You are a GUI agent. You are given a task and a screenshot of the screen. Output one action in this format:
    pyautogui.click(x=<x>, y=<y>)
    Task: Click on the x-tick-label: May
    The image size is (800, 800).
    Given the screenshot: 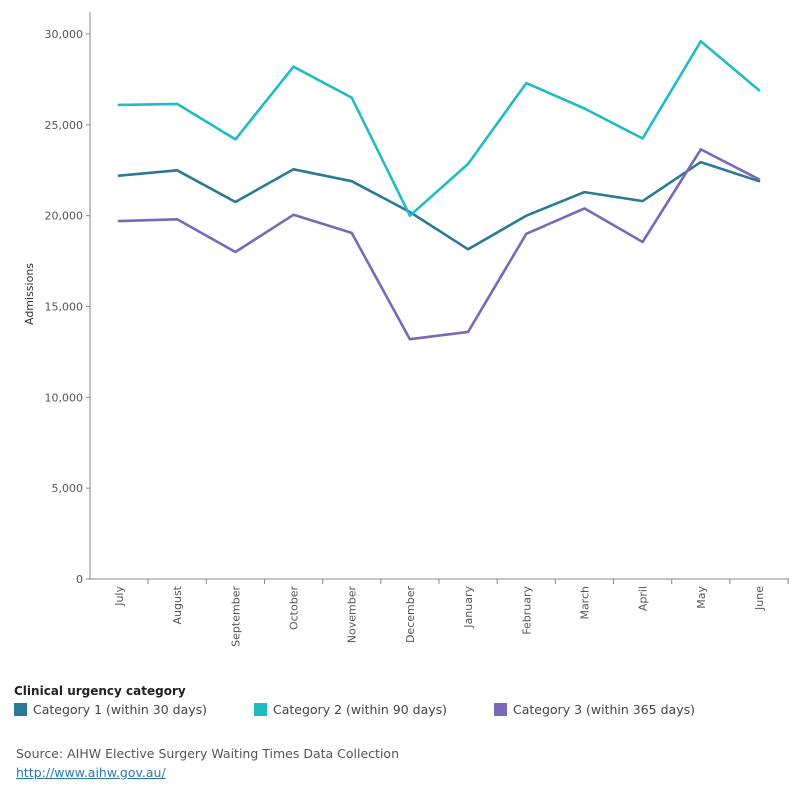 What is the action you would take?
    pyautogui.click(x=701, y=597)
    